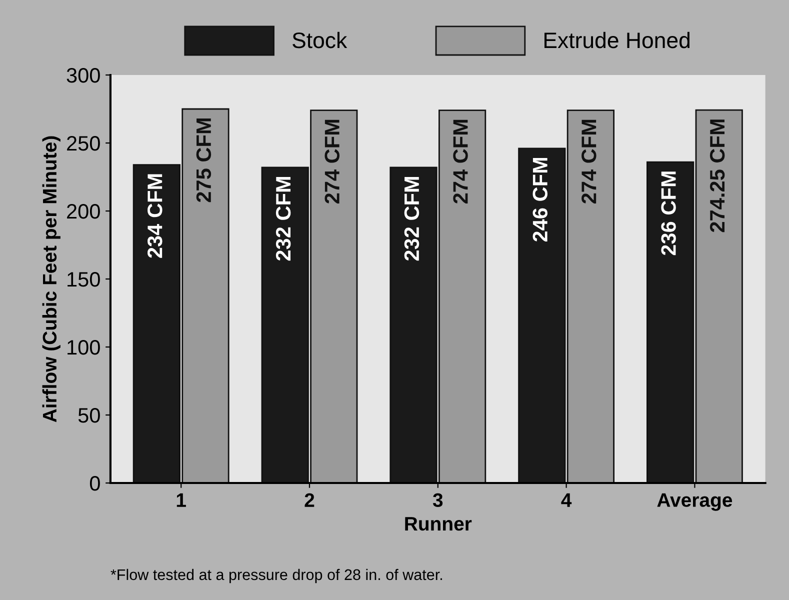  Describe the element at coordinates (84, 347) in the screenshot. I see `y-tick-label: 100` at that location.